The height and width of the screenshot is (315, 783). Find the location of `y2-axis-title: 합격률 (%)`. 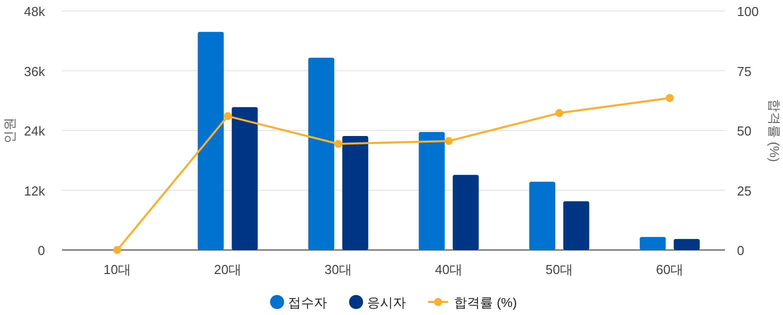

y2-axis-title: 합격률 (%) is located at coordinates (774, 130).